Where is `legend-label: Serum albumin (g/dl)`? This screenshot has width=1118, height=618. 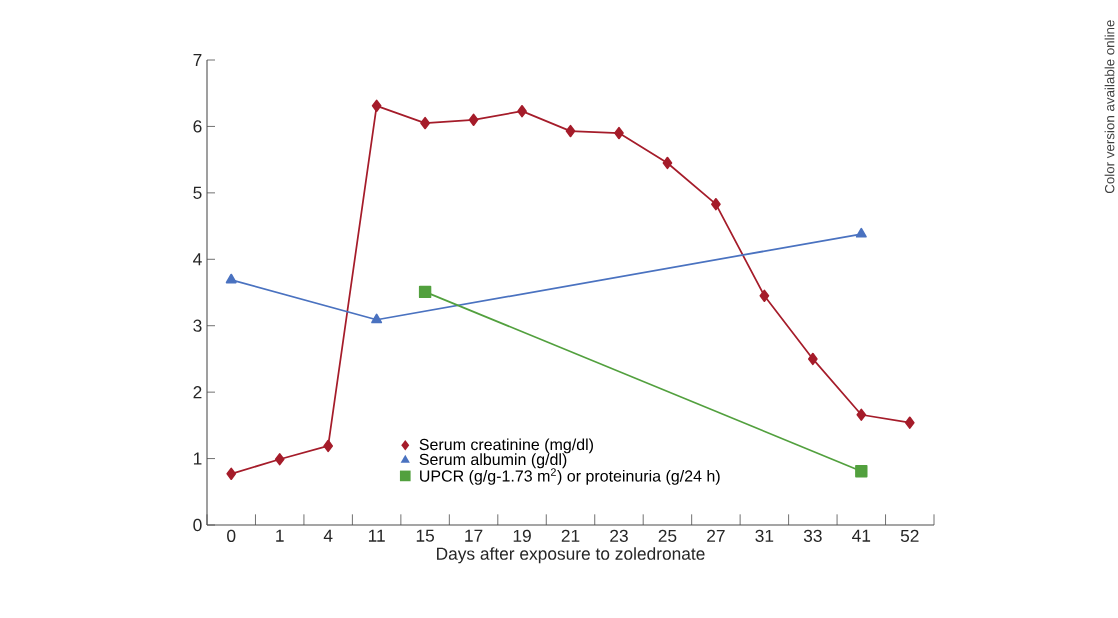 legend-label: Serum albumin (g/dl) is located at coordinates (493, 461).